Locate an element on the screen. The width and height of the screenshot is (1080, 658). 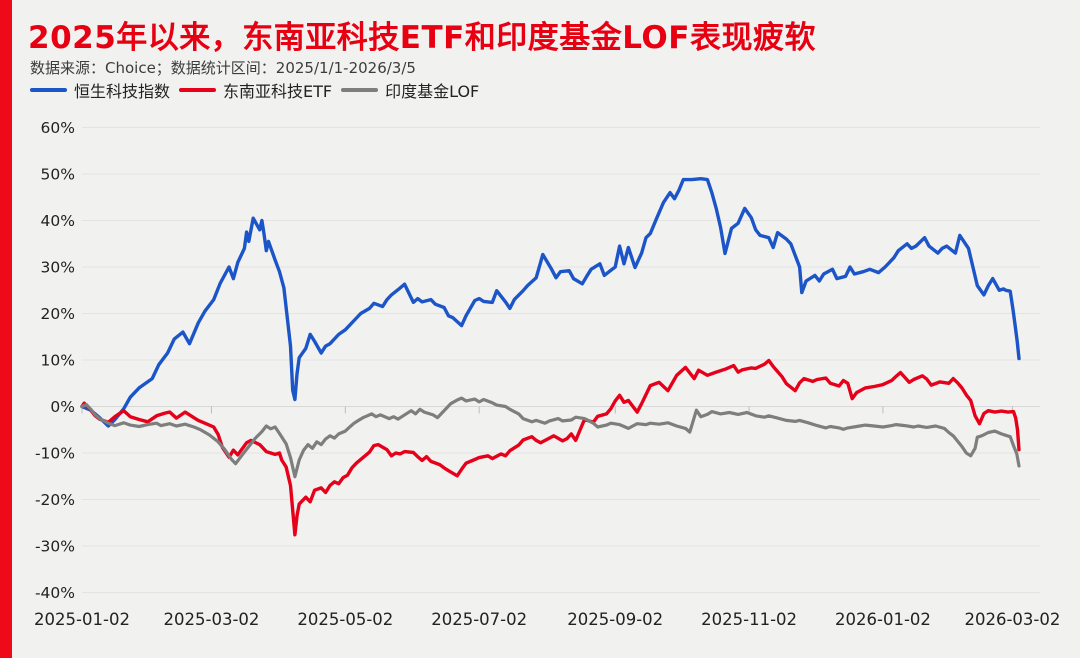
y-axis-label: 30% is located at coordinates (58, 268).